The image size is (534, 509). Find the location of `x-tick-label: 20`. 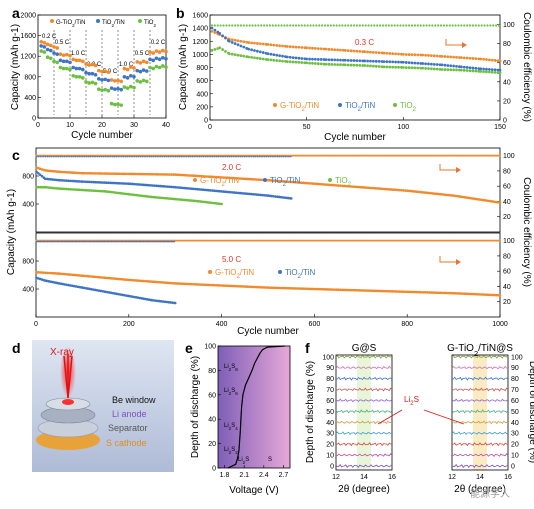

x-tick-label: 20 is located at coordinates (102, 125).